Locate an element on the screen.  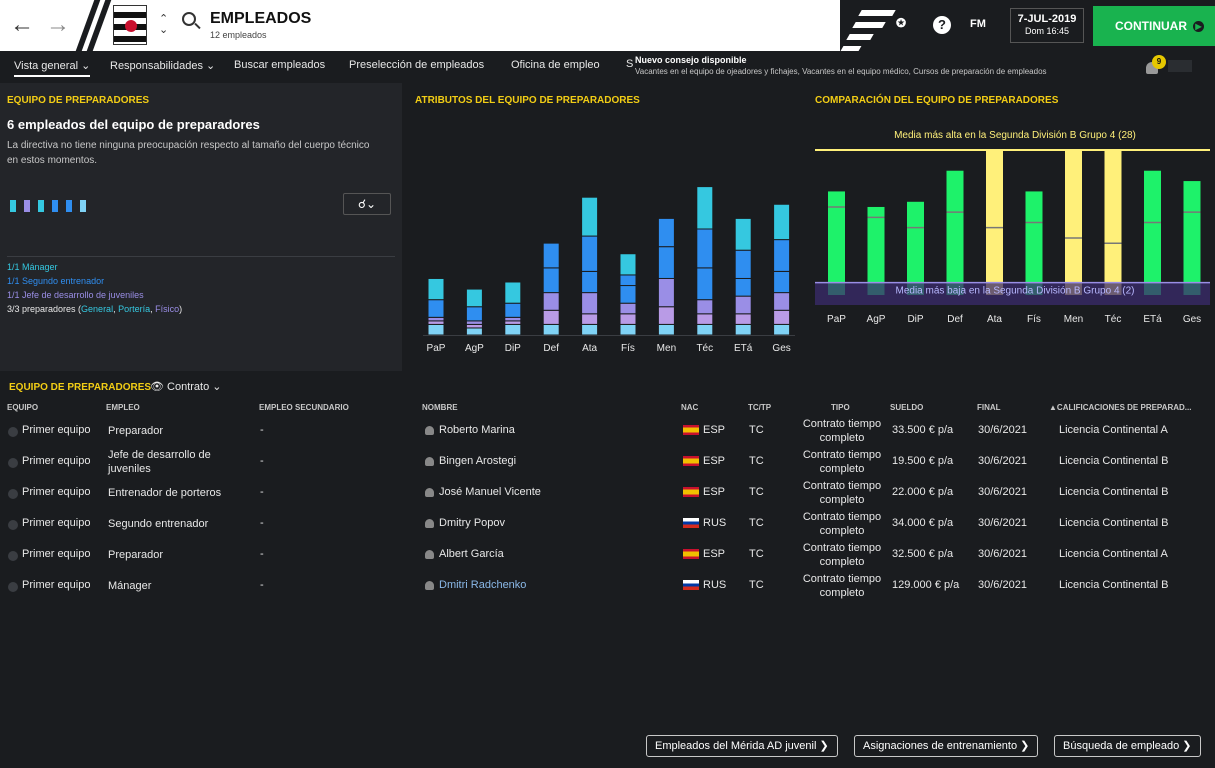
training-assignments-button: Asignaciones de entrenamiento ❯ is located at coordinates (946, 746).